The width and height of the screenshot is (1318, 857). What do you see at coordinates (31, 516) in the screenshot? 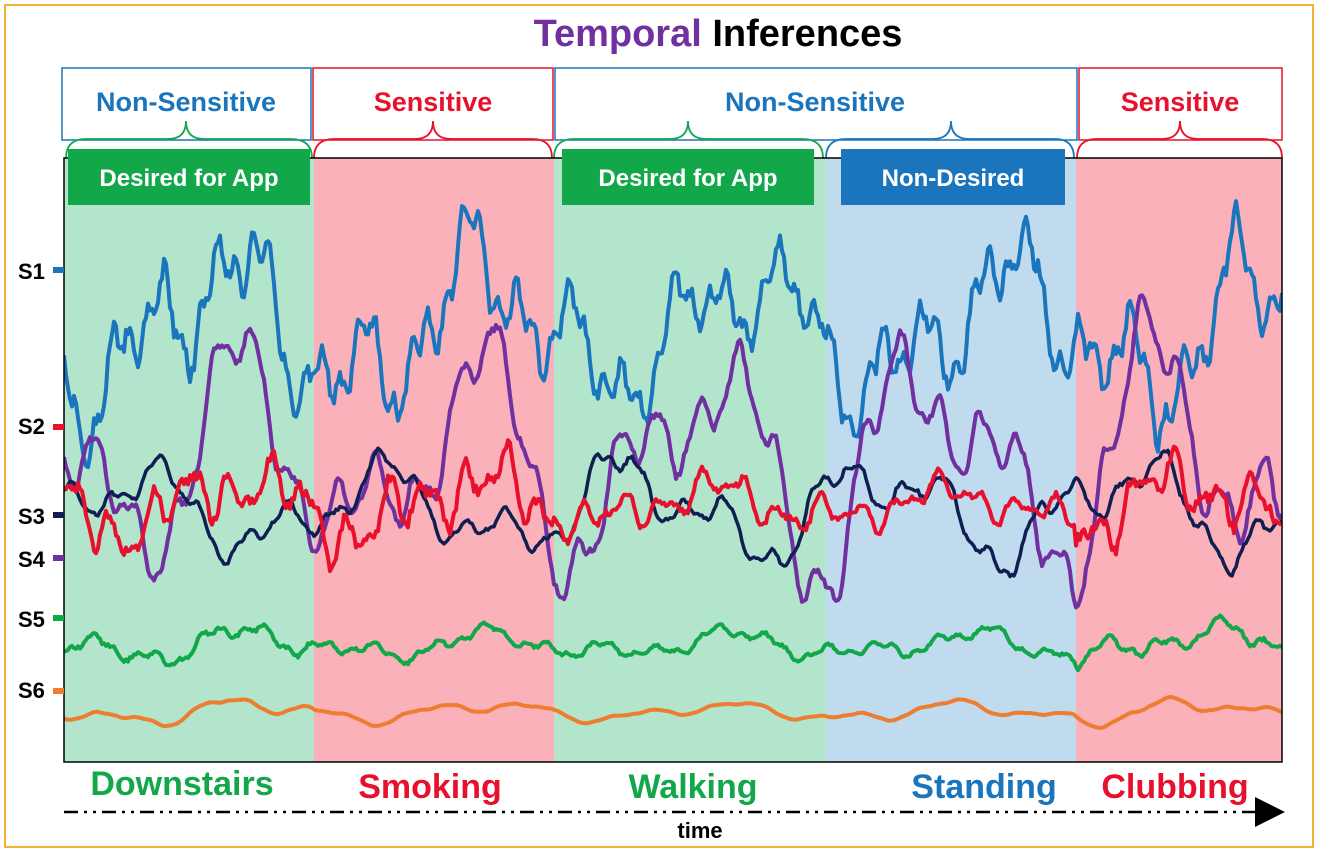
I see `sensor-label-s3: S3` at bounding box center [31, 516].